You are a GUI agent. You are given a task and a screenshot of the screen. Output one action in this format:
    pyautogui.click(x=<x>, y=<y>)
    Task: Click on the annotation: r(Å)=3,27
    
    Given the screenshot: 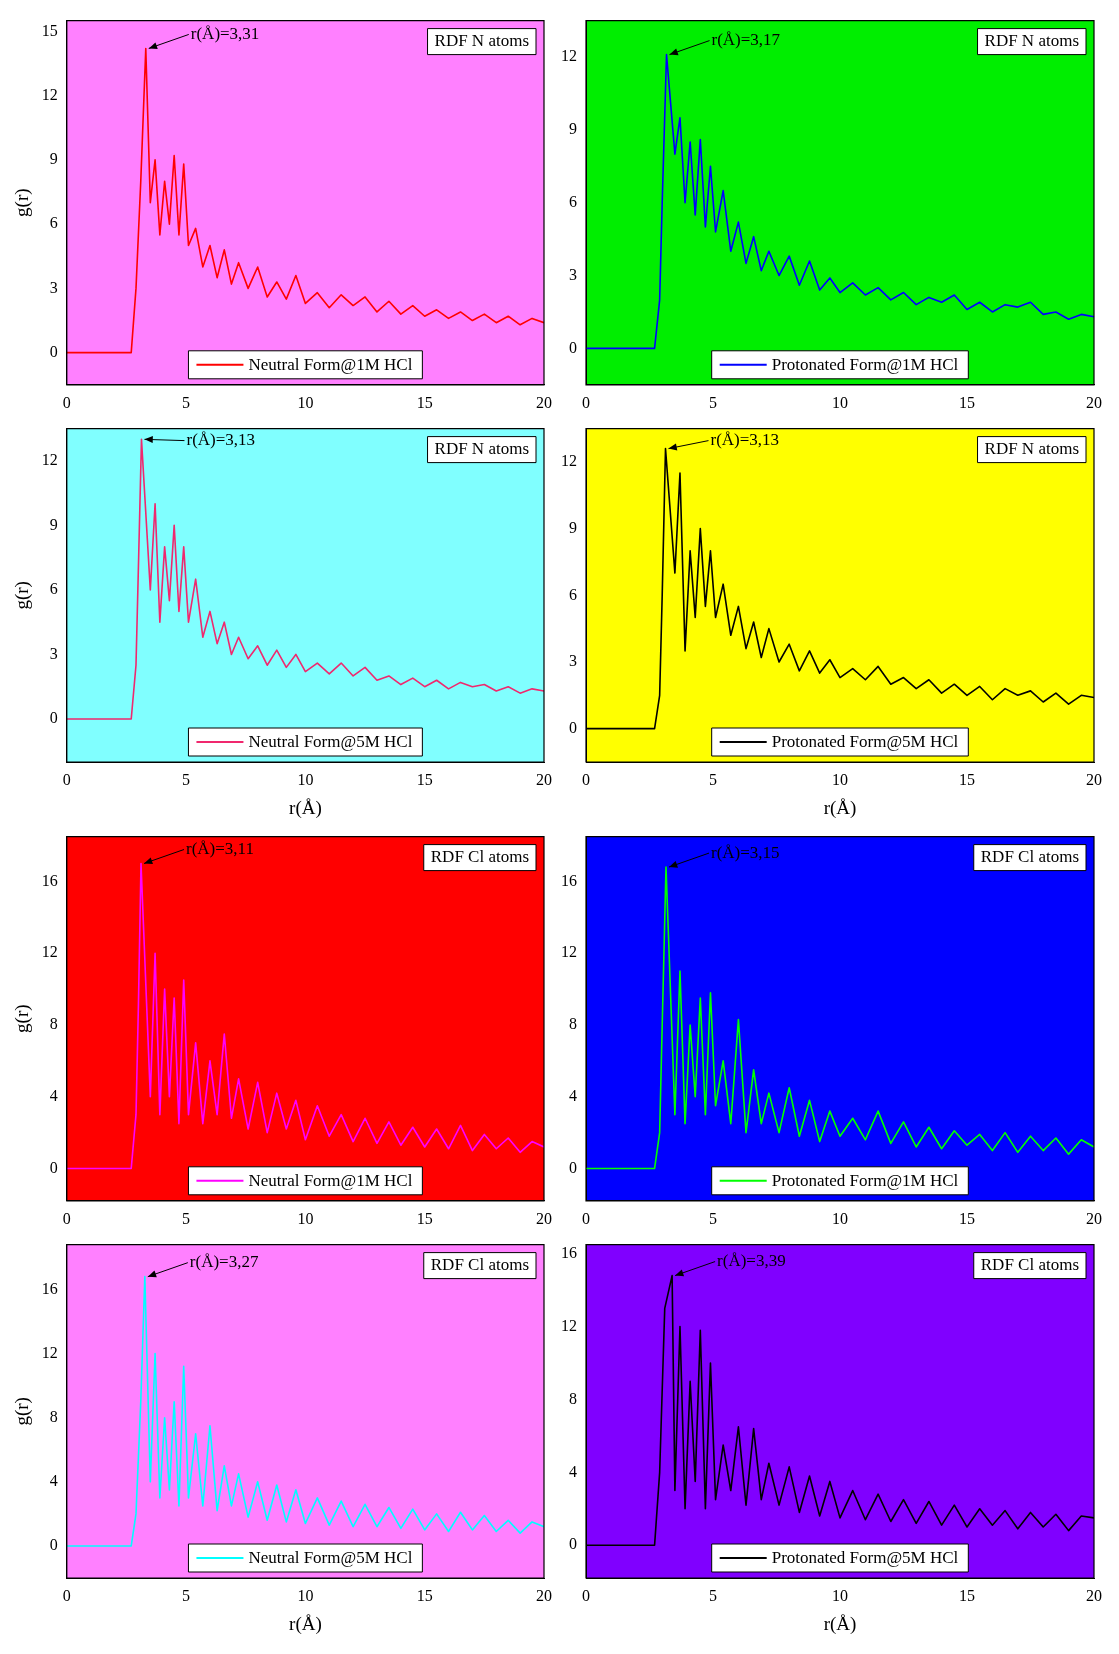 What is the action you would take?
    pyautogui.click(x=224, y=1262)
    